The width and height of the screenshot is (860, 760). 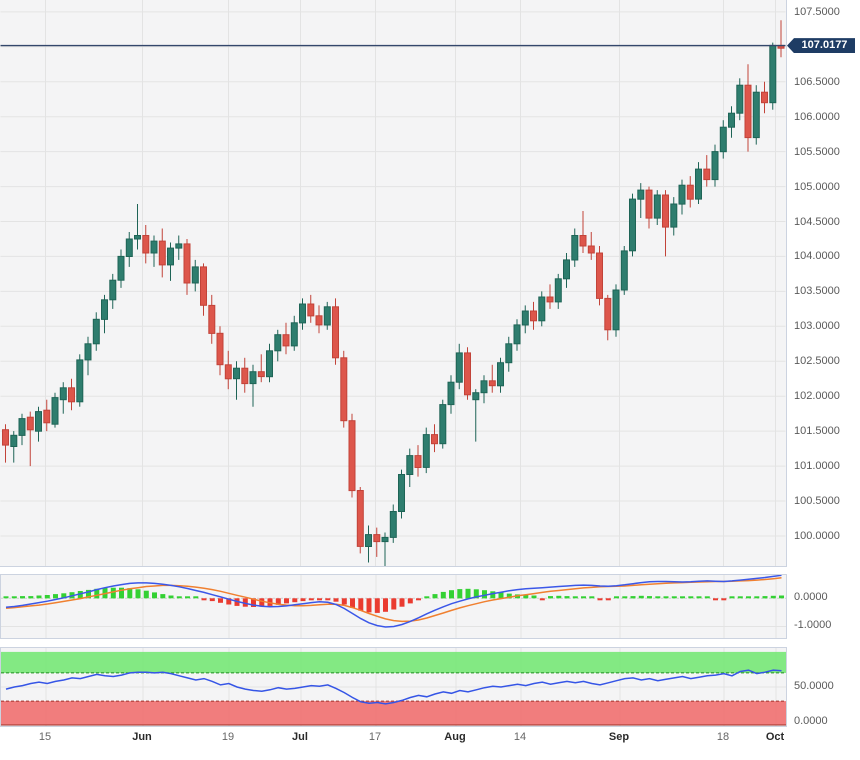 I want to click on time-label-15: 15, so click(x=45, y=737).